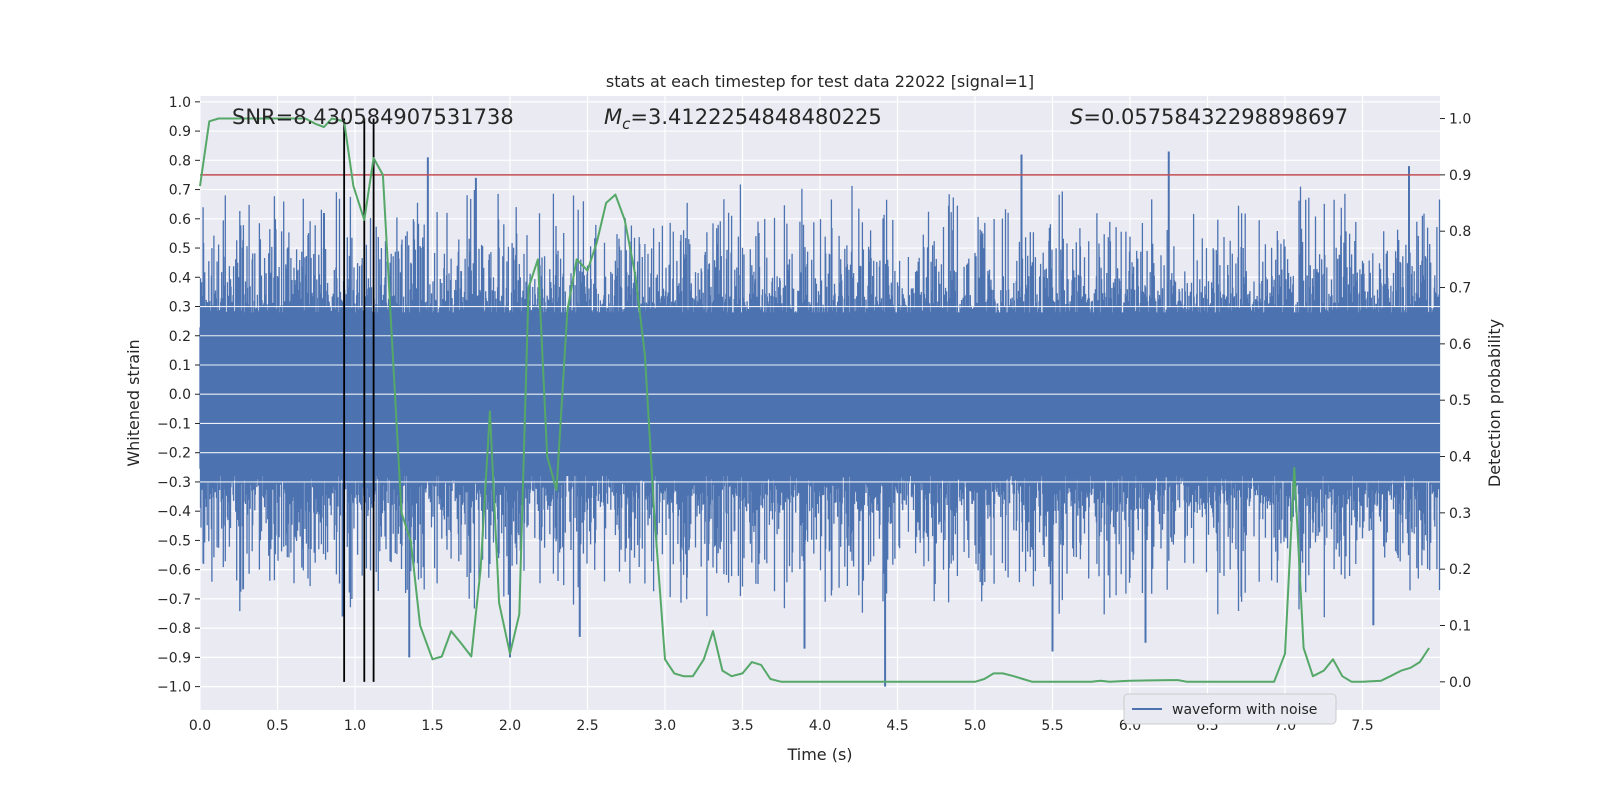 The height and width of the screenshot is (800, 1600). What do you see at coordinates (174, 483) in the screenshot?
I see `y-left-tick-label: −0.3` at bounding box center [174, 483].